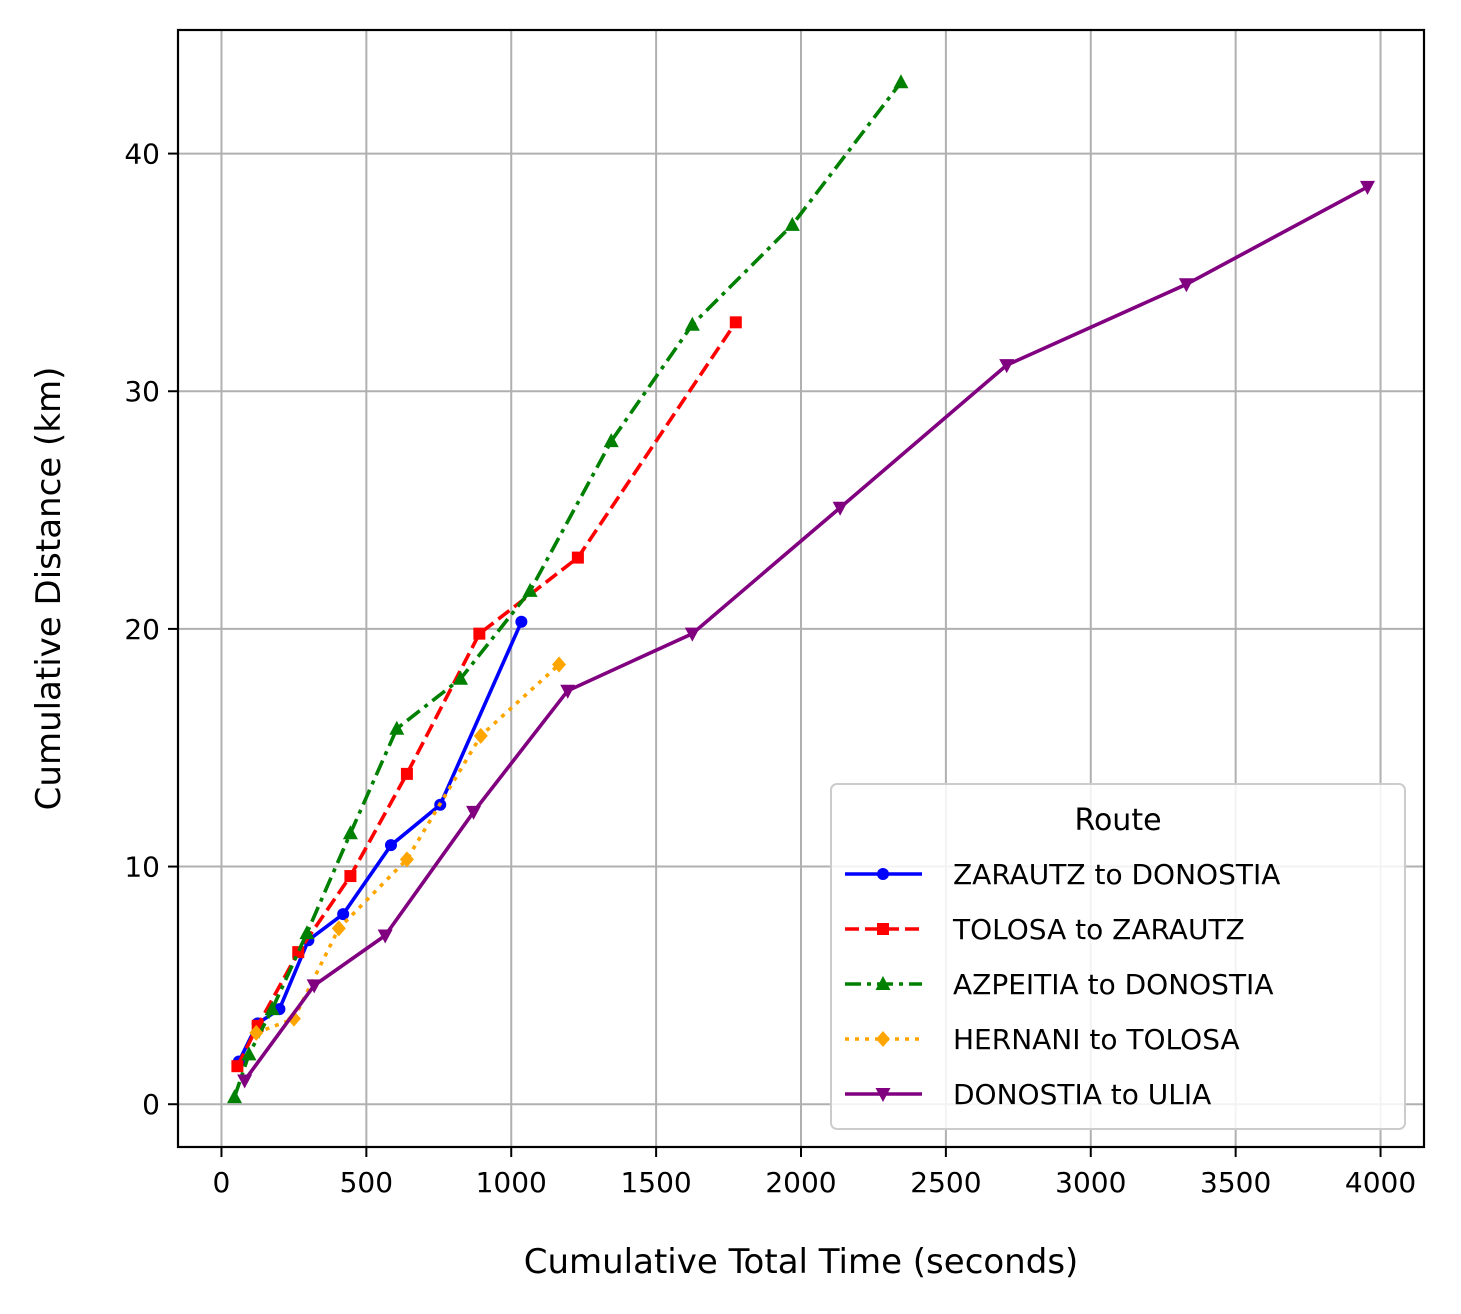  Describe the element at coordinates (142, 154) in the screenshot. I see `y-tick-label: 40` at that location.